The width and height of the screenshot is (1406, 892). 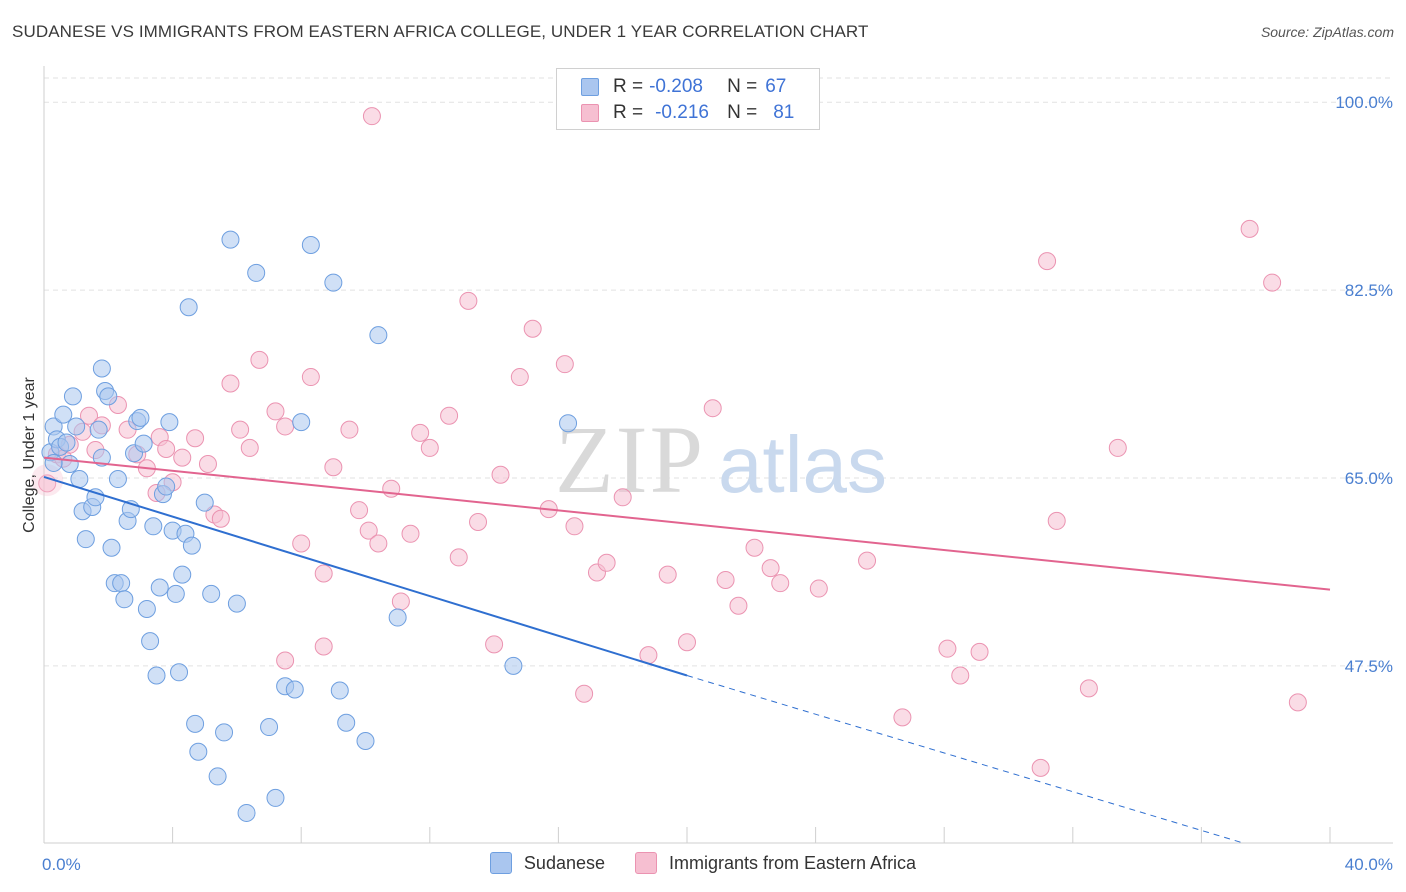 I want to click on legend-item-eastern-africa: Immigrants from Eastern Africa, so click(x=775, y=863).